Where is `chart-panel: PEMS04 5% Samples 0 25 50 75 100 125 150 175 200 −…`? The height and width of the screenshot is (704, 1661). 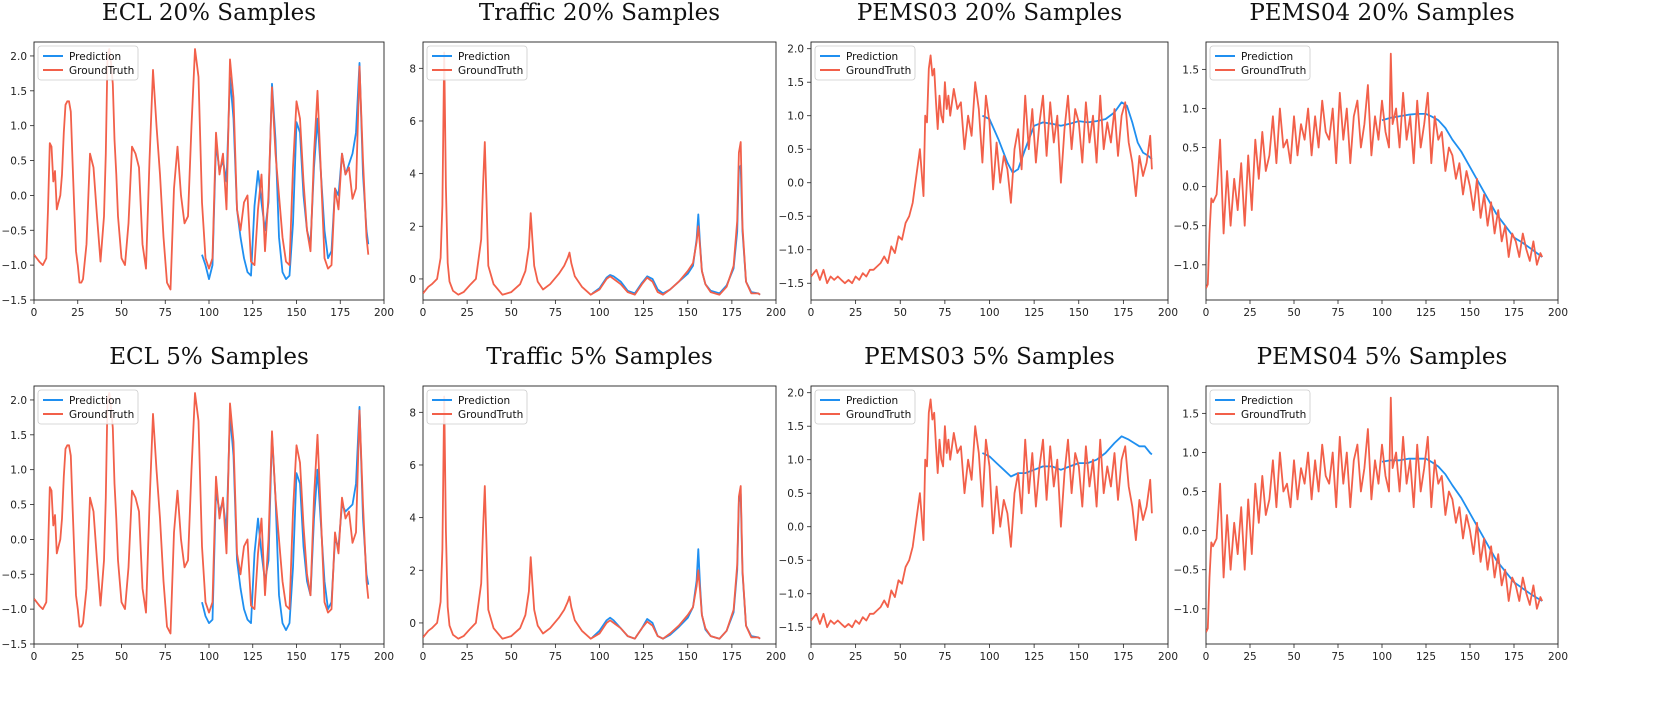 chart-panel: PEMS04 5% Samples 0 25 50 75 100 125 150 175 200 −… is located at coordinates (1371, 503).